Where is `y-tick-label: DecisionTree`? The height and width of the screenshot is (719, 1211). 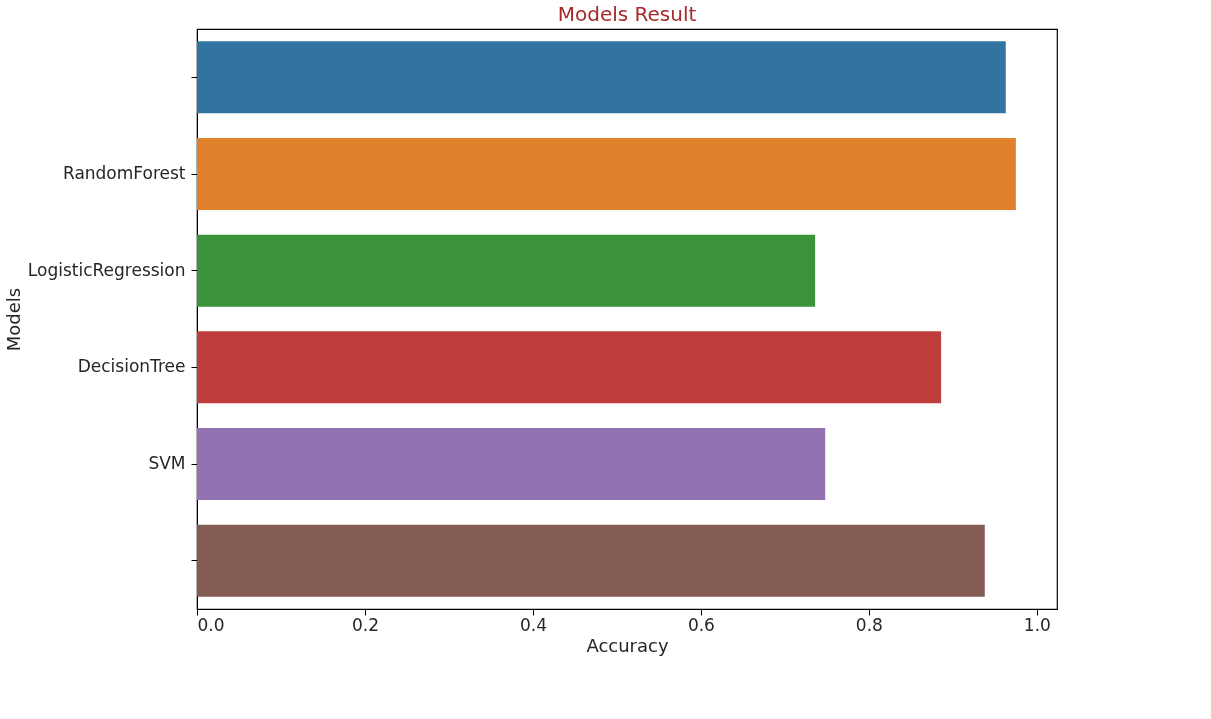 y-tick-label: DecisionTree is located at coordinates (131, 366).